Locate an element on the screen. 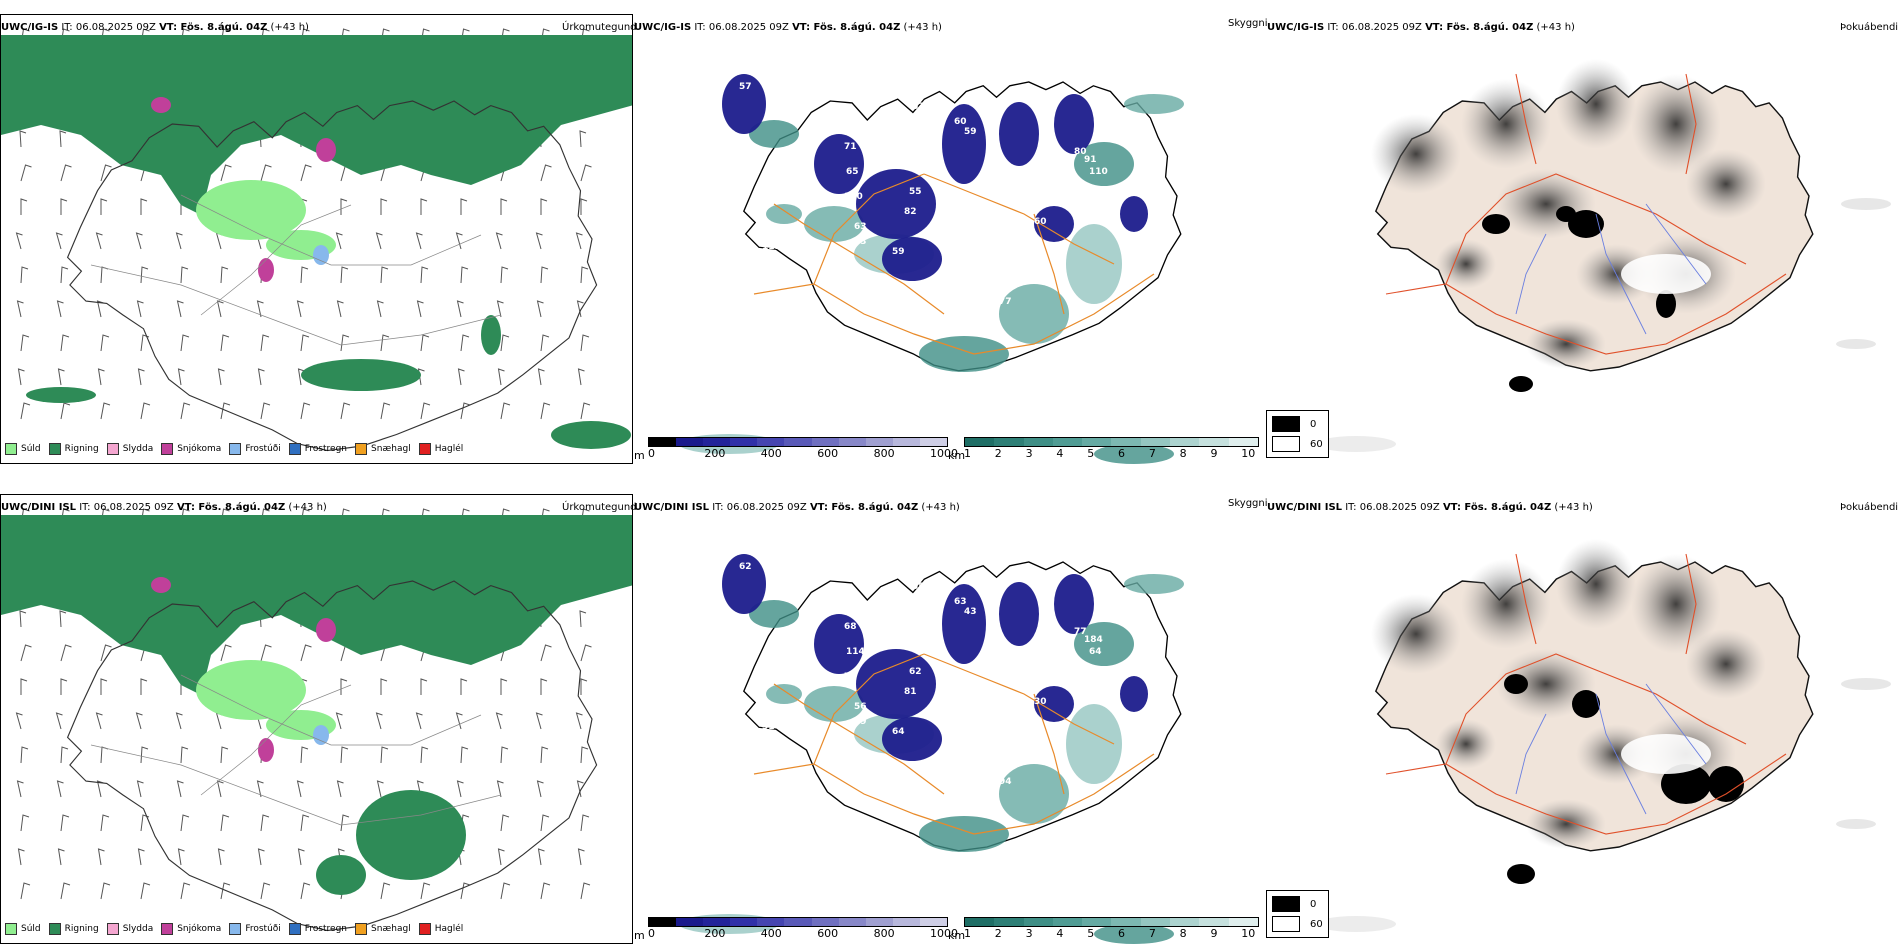 Image resolution: width=1900 pixels, height=950 pixels. precip-map-top is located at coordinates (316, 240).